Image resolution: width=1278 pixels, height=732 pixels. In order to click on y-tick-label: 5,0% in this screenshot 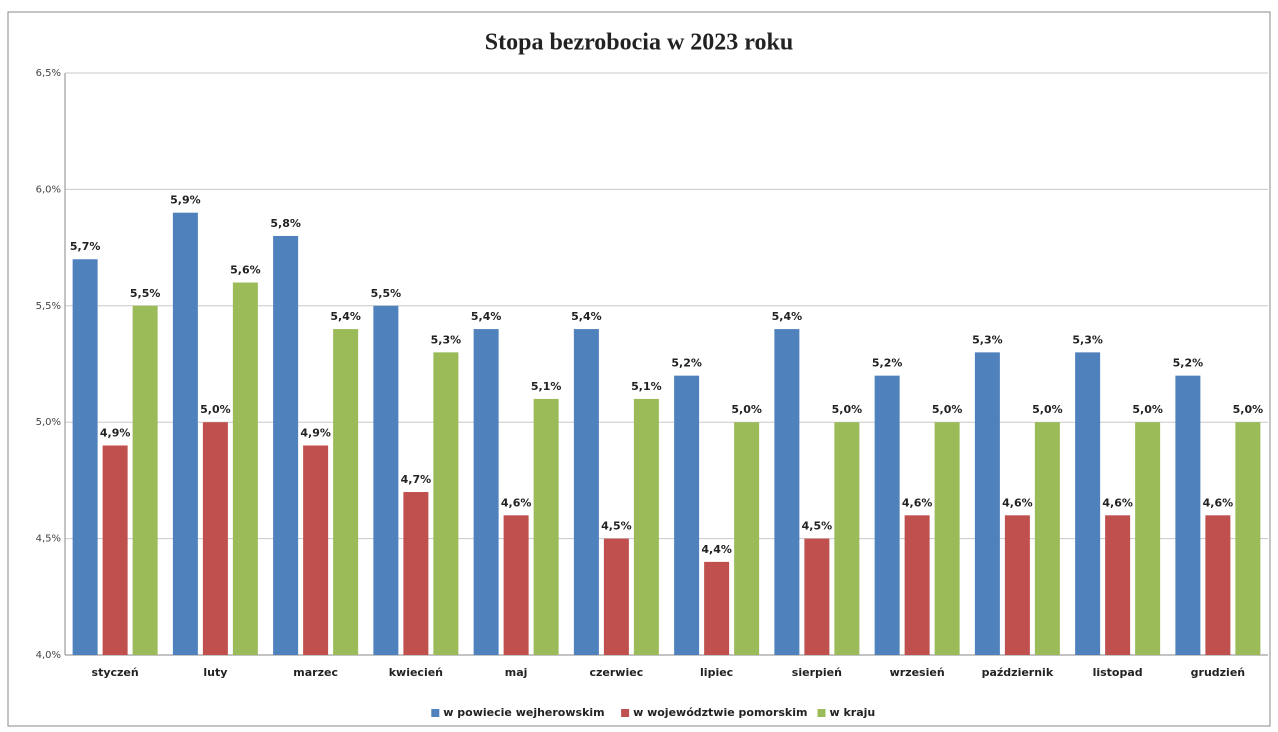, I will do `click(48, 422)`.